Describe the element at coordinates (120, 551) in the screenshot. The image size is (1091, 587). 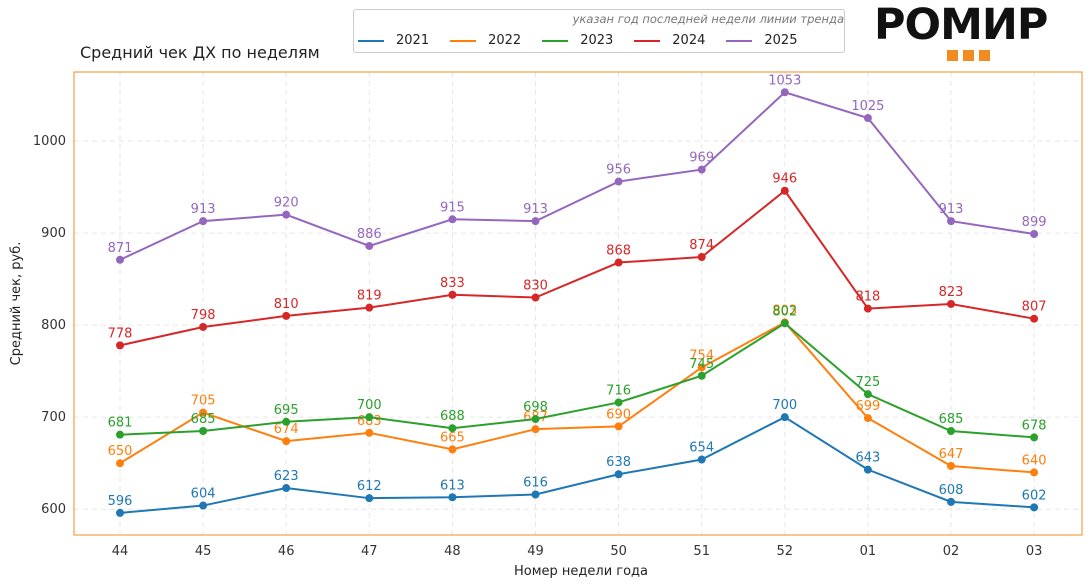
I see `x-tick-label: 44` at that location.